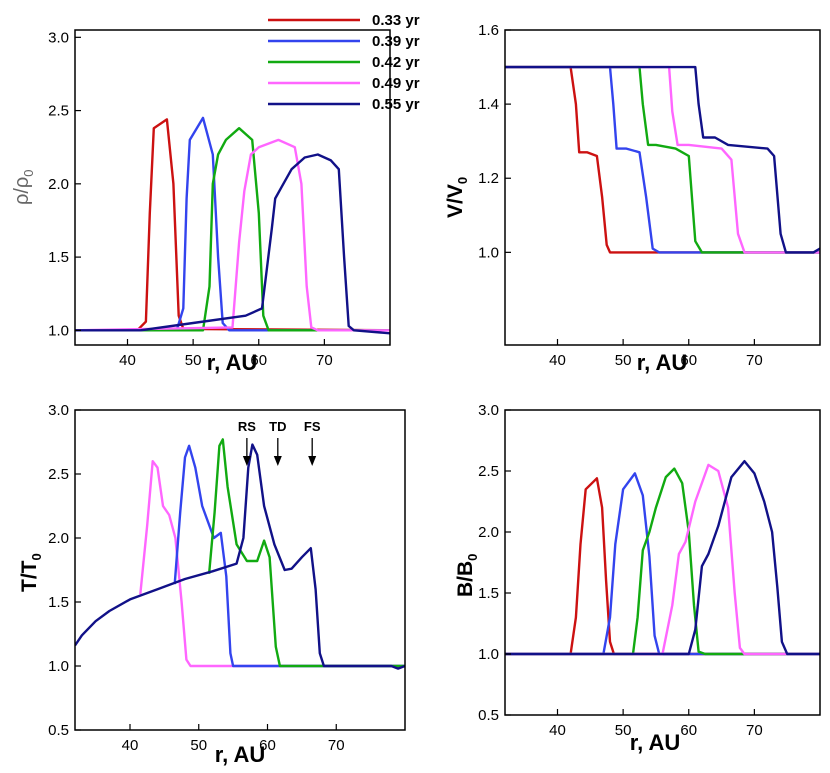 This screenshot has height=773, width=830. What do you see at coordinates (267, 745) in the screenshot?
I see `temperature-x-tick-label: 60` at bounding box center [267, 745].